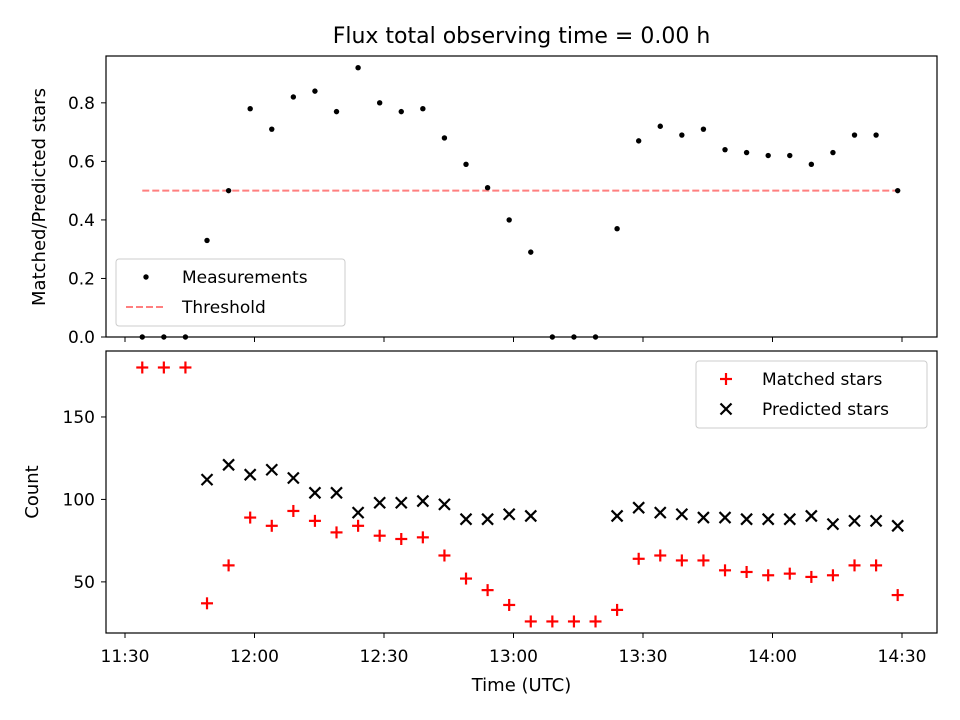 The width and height of the screenshot is (960, 720). I want to click on count-y-axis-label: Count, so click(32, 491).